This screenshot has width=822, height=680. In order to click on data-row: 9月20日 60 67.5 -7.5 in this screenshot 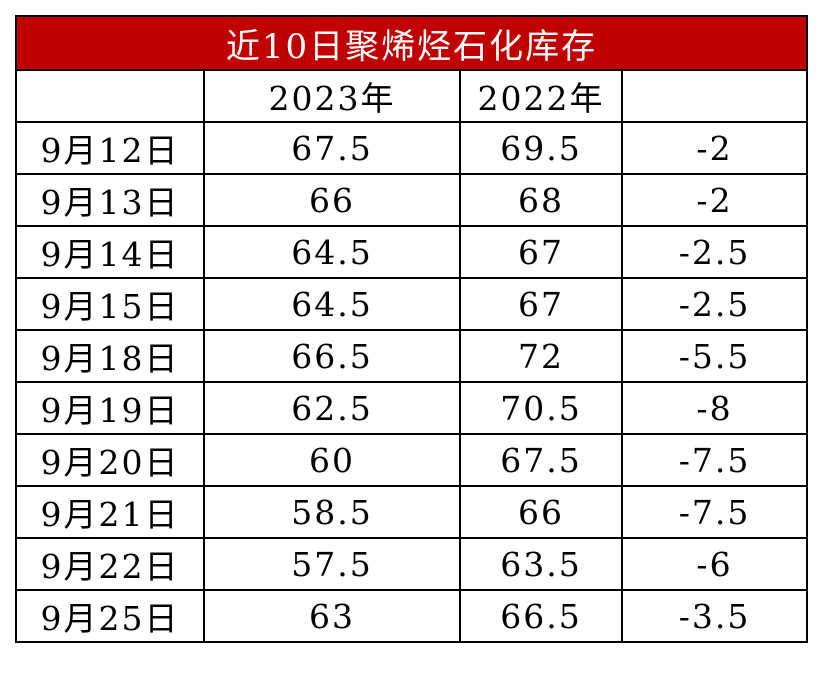, I will do `click(412, 460)`.